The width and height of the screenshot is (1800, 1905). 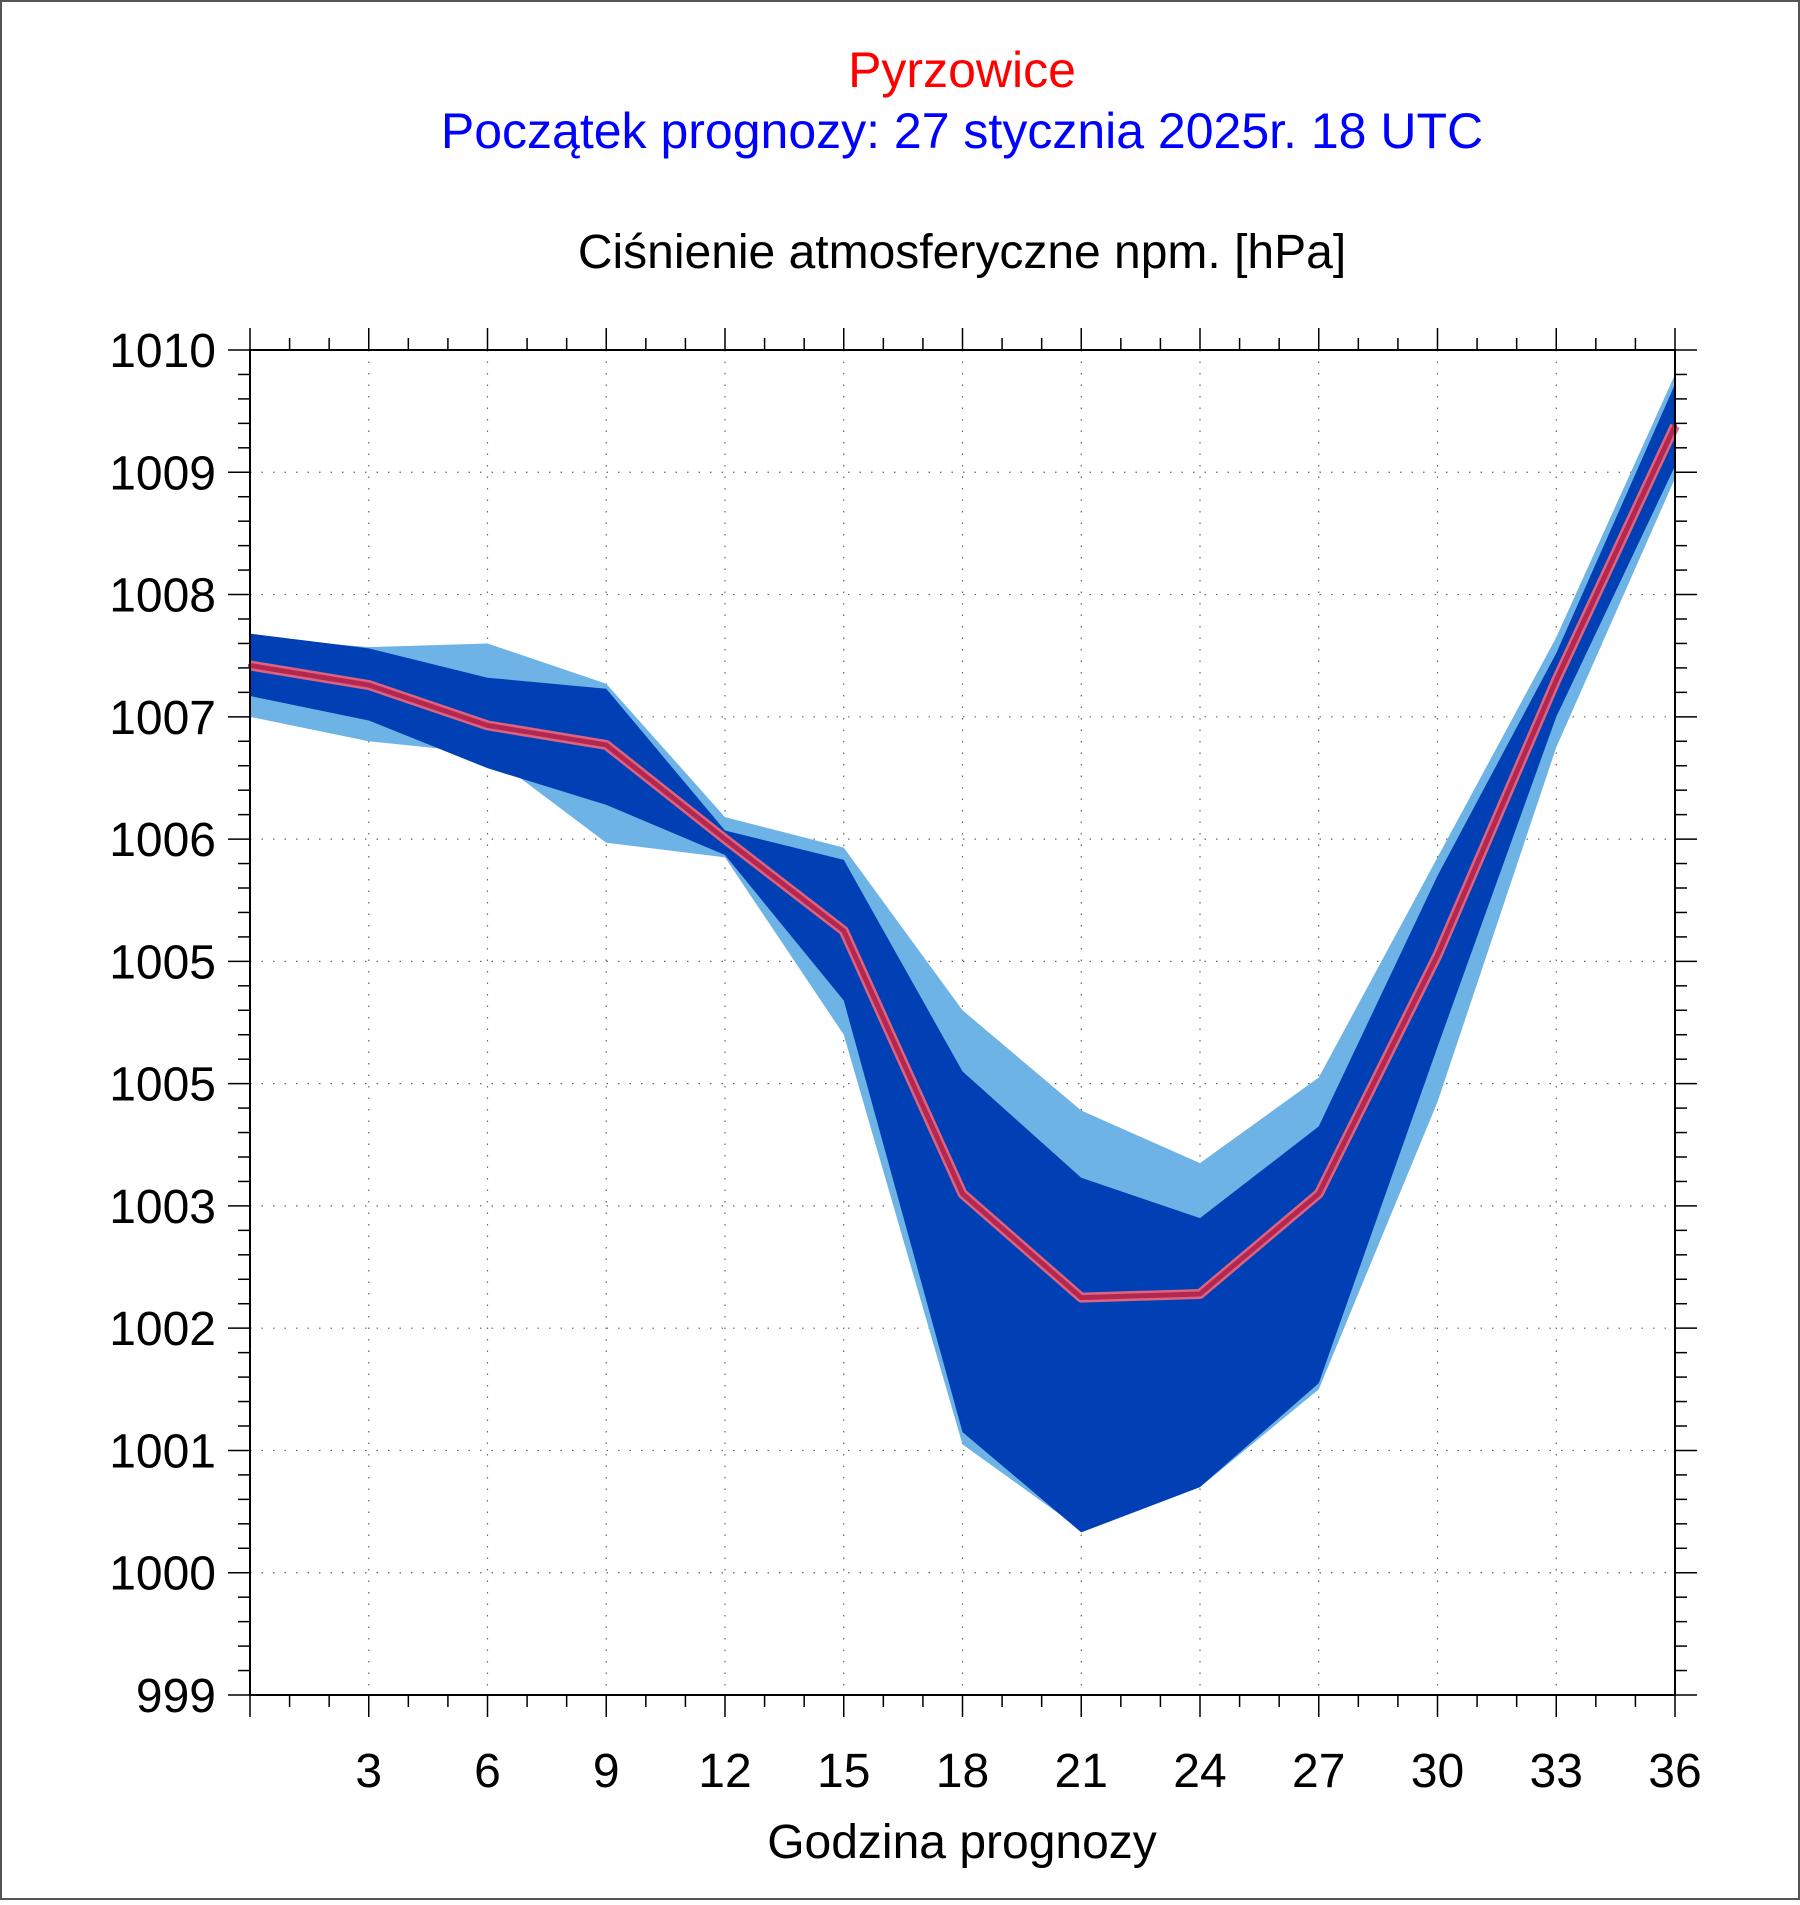 What do you see at coordinates (1556, 1771) in the screenshot?
I see `x-tick-label: 33` at bounding box center [1556, 1771].